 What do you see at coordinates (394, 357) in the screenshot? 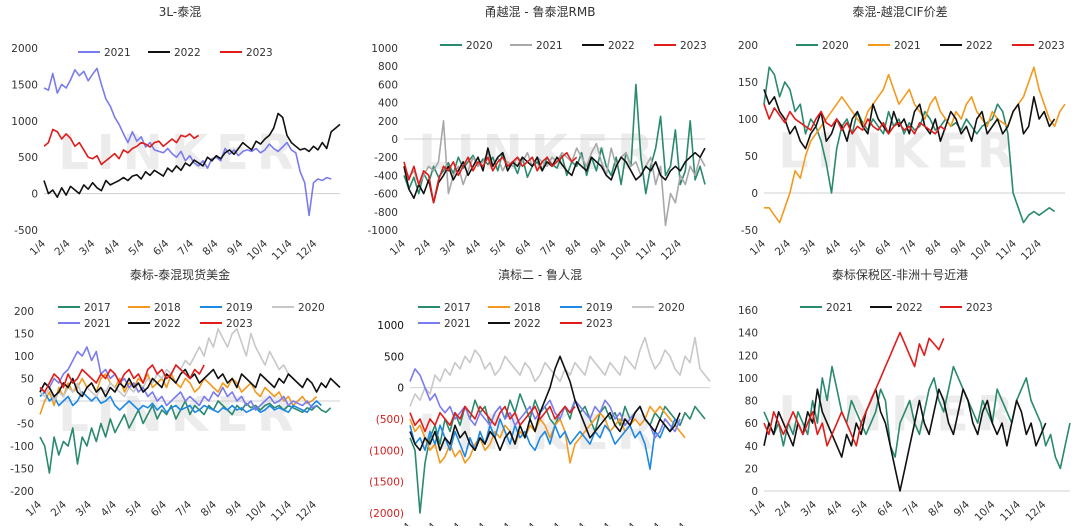
I see `y-tick-label: 500` at bounding box center [394, 357].